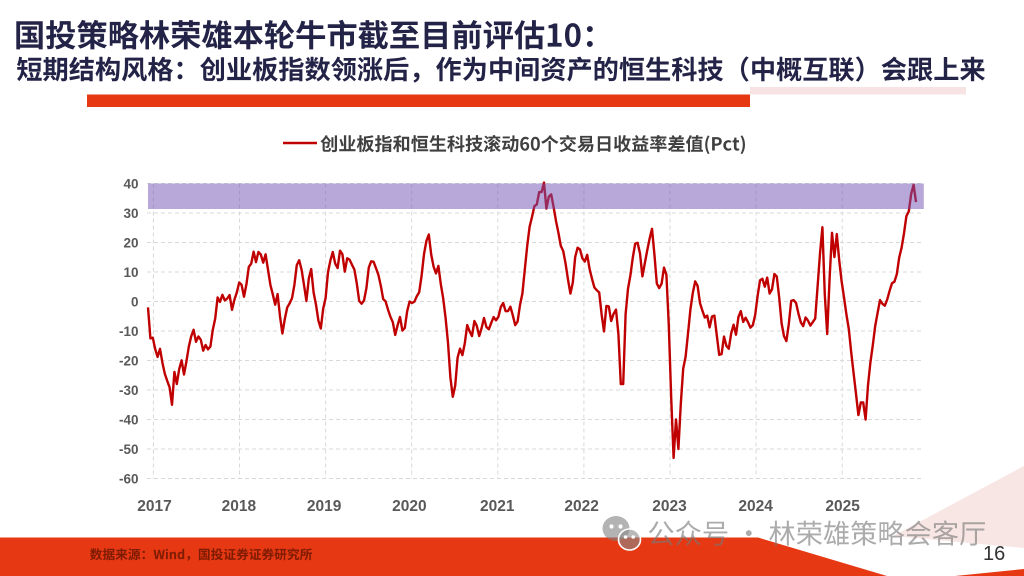  Describe the element at coordinates (129, 478) in the screenshot. I see `svg-text: -60` at that location.